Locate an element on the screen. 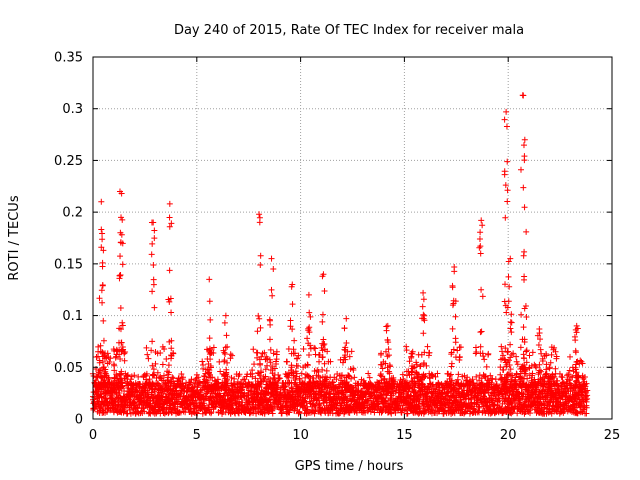  y-tick-label: 0.05 is located at coordinates (68, 368).